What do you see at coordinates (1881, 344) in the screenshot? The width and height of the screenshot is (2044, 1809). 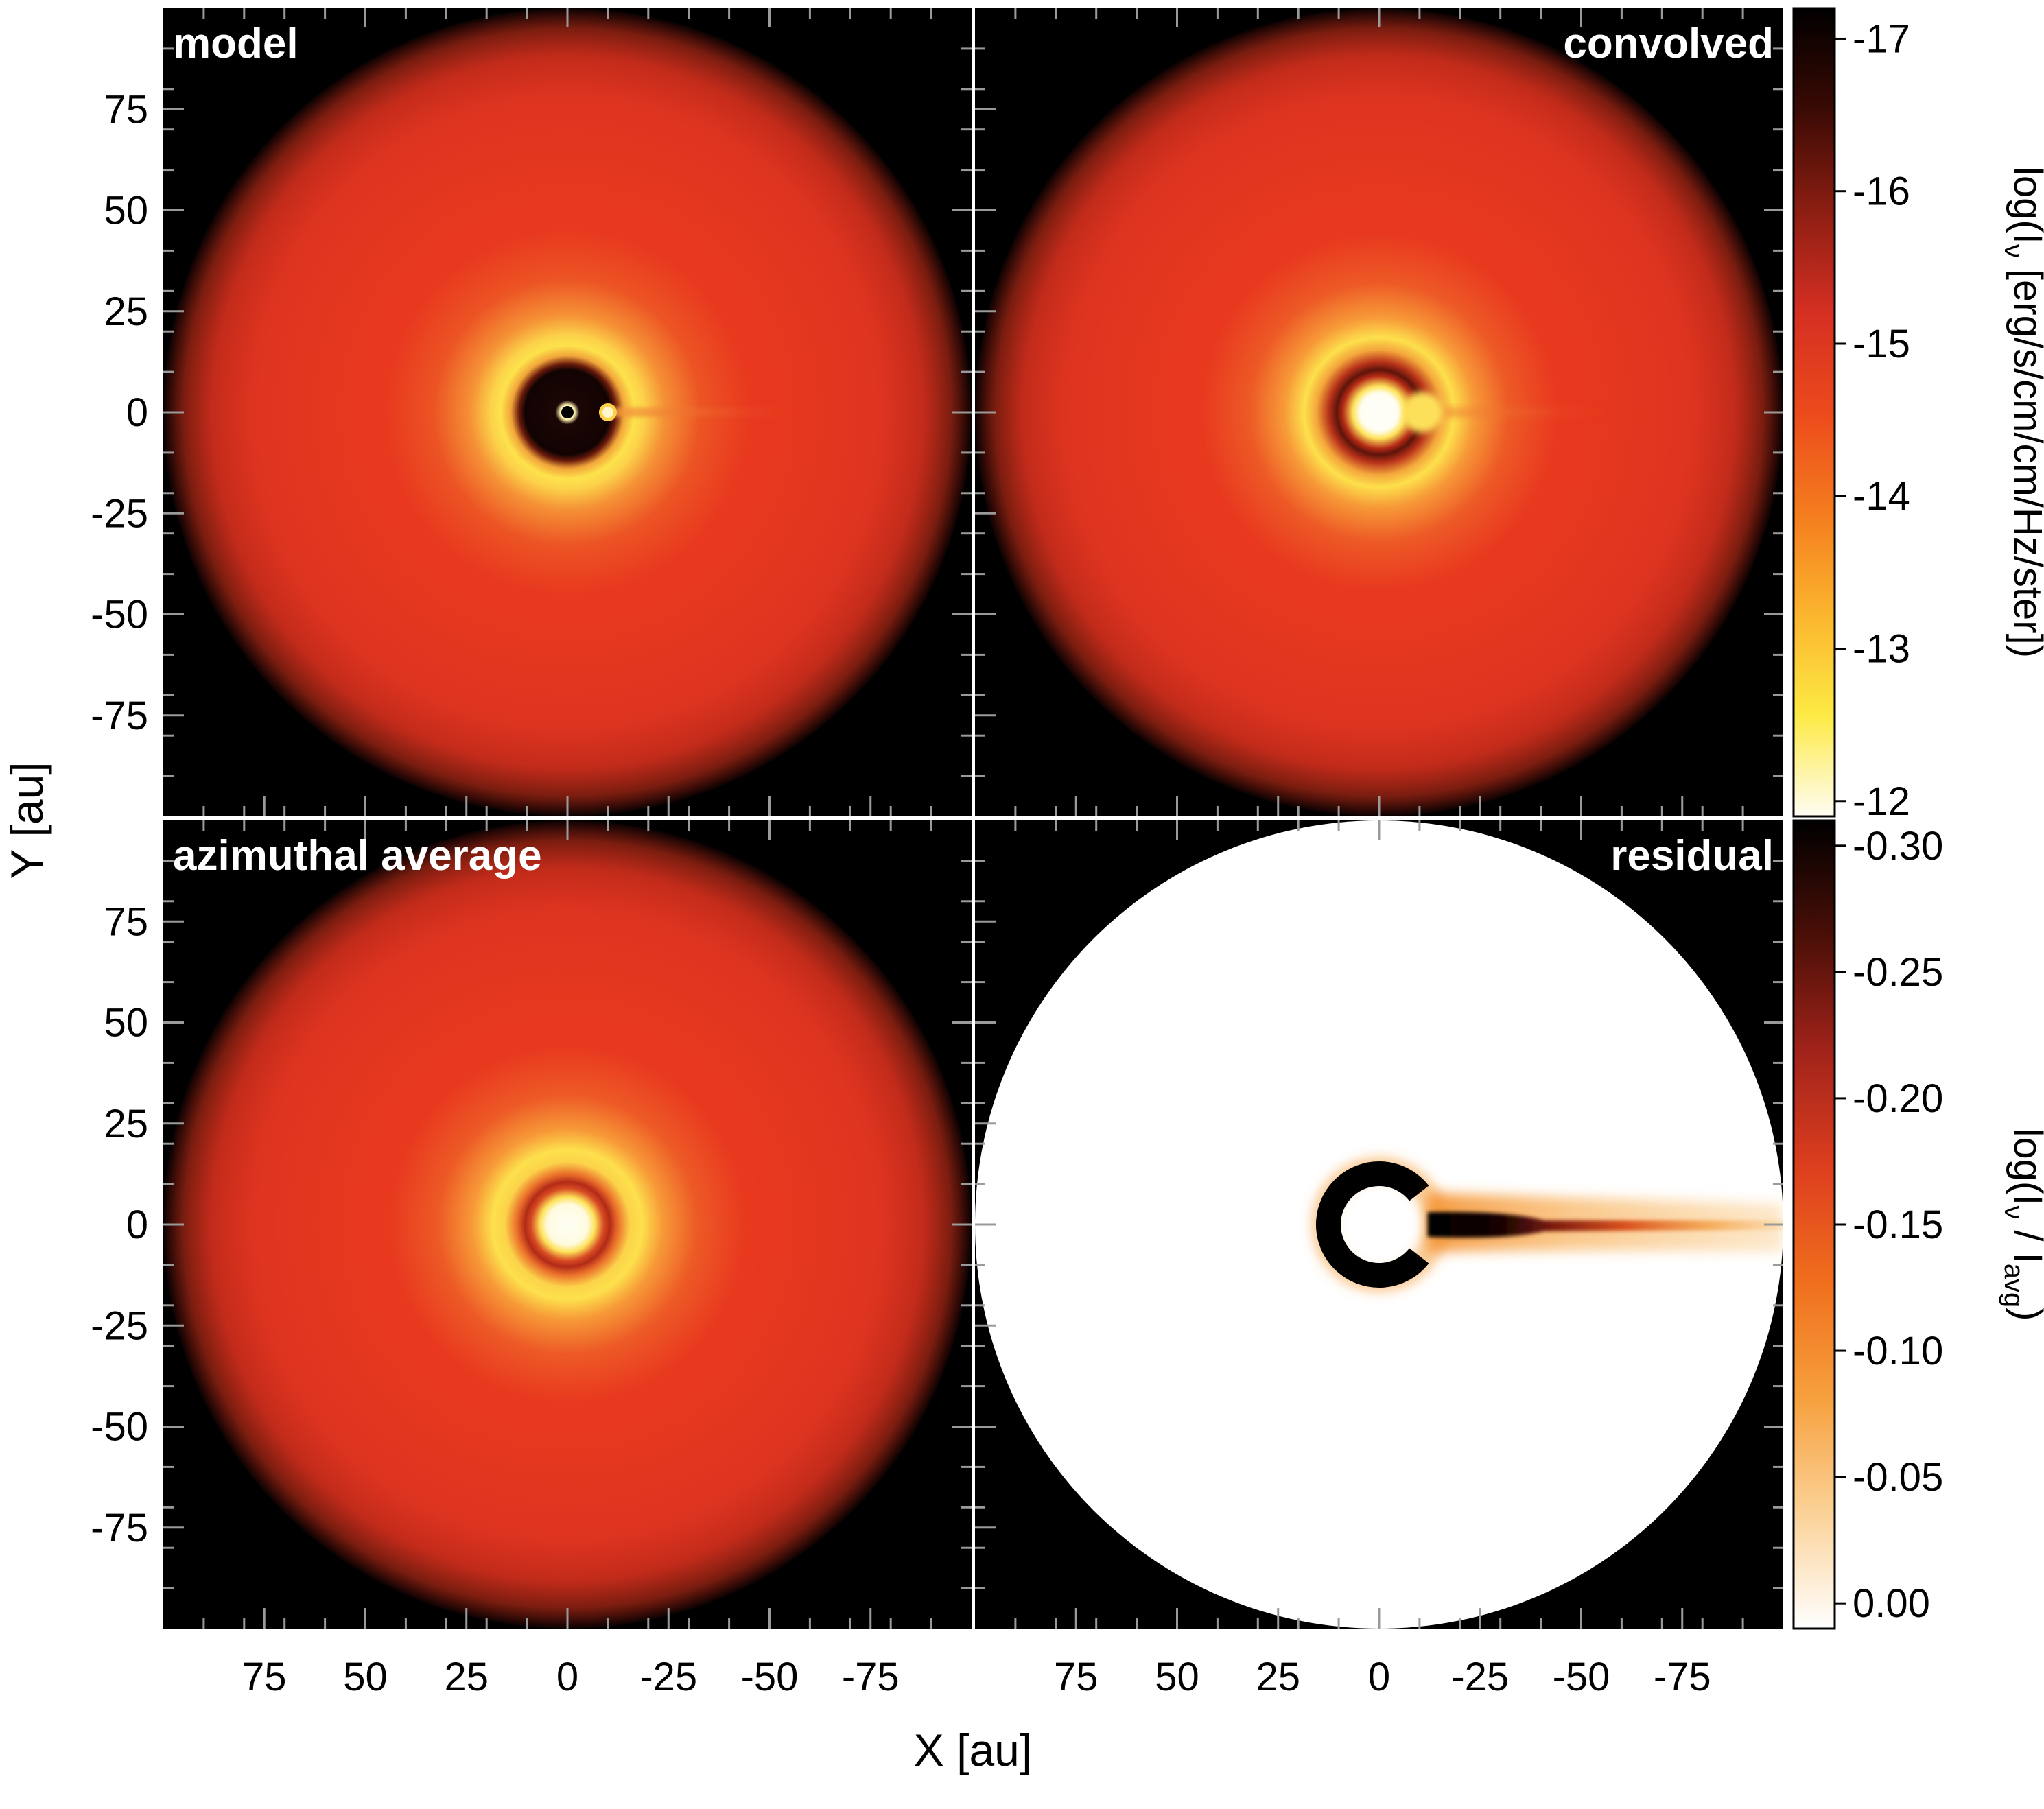 I see `colorbar-intensity-tick-label: -15` at bounding box center [1881, 344].